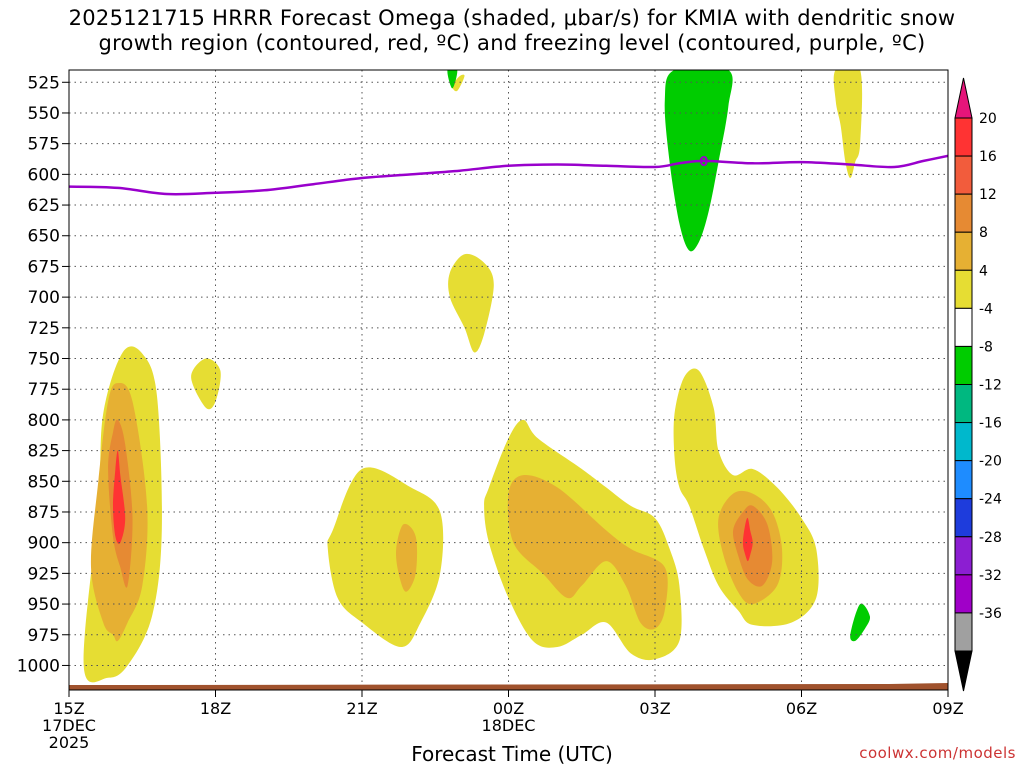 The height and width of the screenshot is (768, 1024). What do you see at coordinates (44, 452) in the screenshot?
I see `y-tick-label: 825` at bounding box center [44, 452].